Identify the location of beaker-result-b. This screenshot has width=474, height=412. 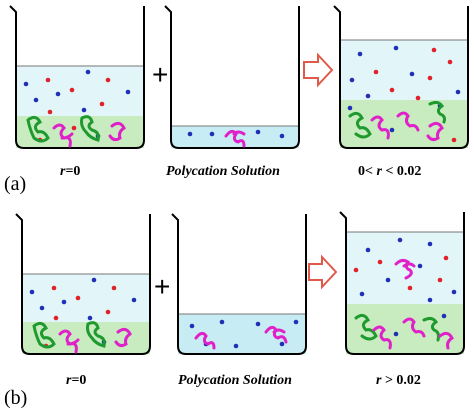
(402, 283).